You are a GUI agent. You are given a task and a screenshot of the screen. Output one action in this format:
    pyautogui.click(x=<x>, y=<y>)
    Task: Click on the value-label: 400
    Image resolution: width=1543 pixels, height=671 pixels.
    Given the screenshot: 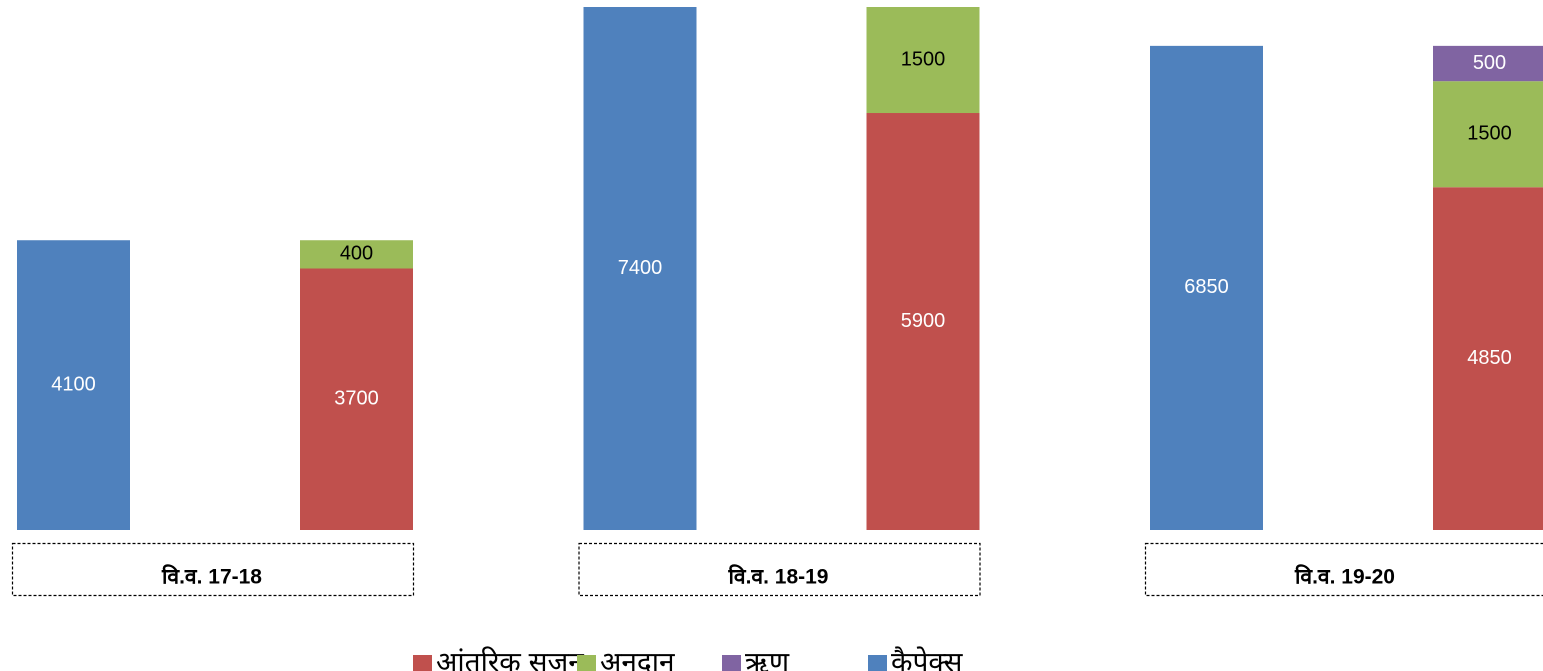 What is the action you would take?
    pyautogui.click(x=356, y=254)
    